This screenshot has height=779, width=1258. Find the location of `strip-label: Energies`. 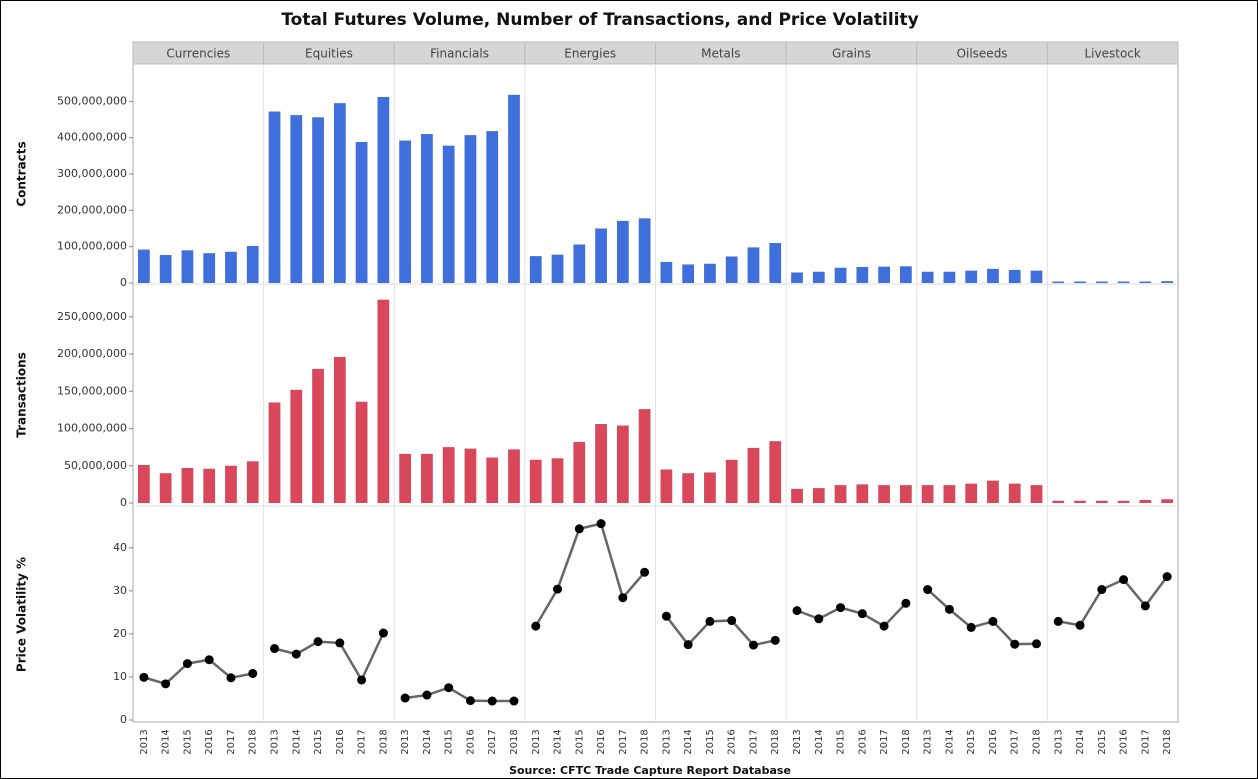

strip-label: Energies is located at coordinates (590, 54).